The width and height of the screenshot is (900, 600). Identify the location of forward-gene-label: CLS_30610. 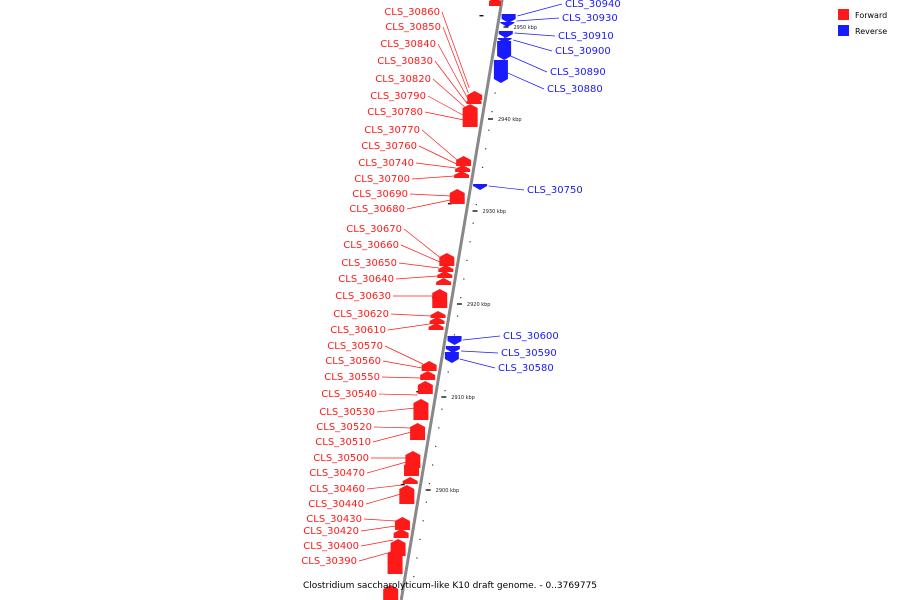
(358, 330).